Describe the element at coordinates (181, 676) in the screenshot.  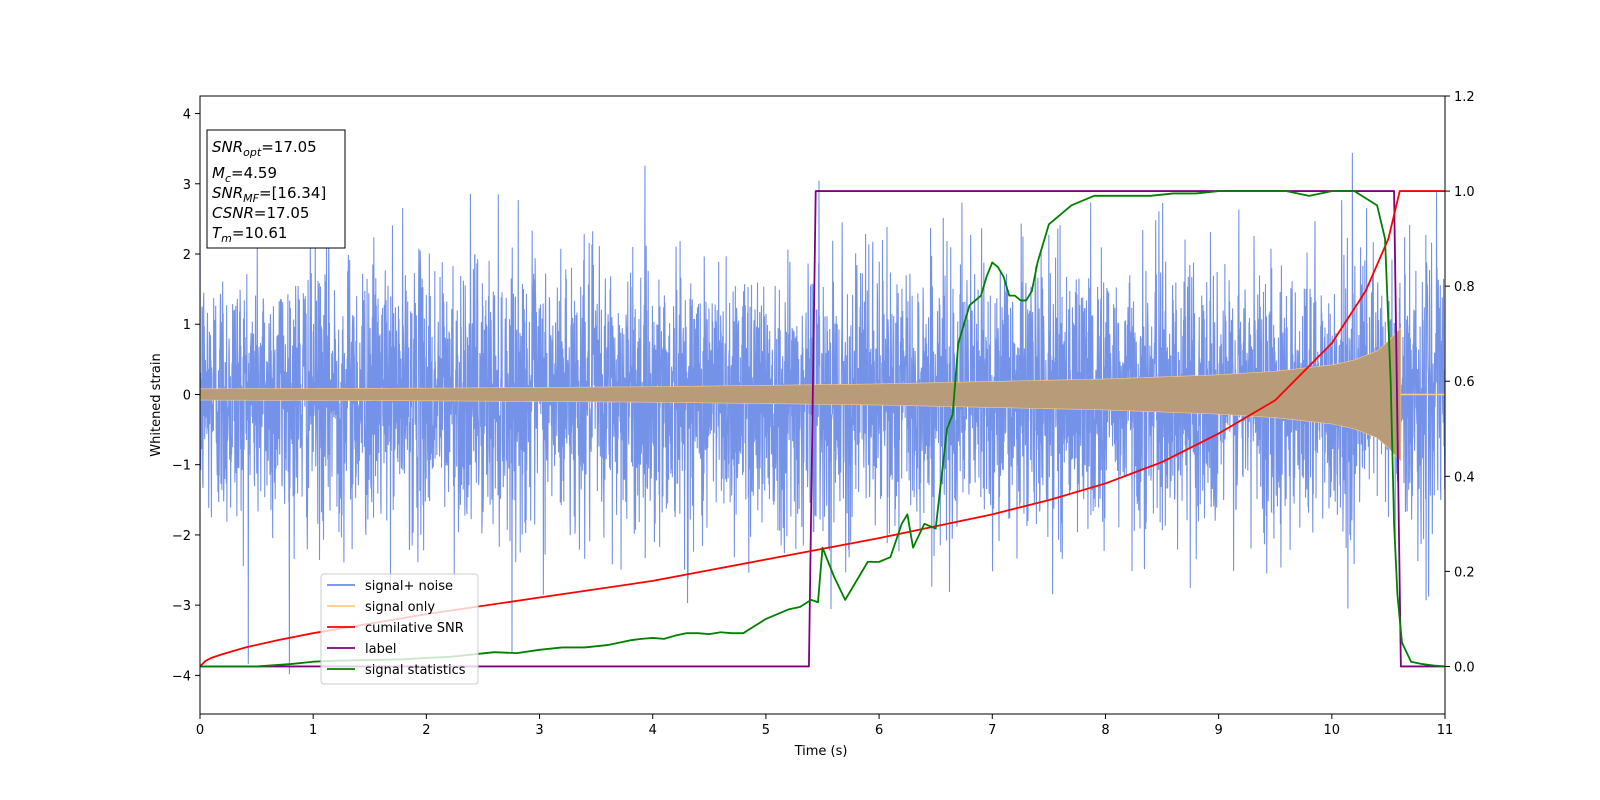
I see `y-tick-label: −4` at that location.